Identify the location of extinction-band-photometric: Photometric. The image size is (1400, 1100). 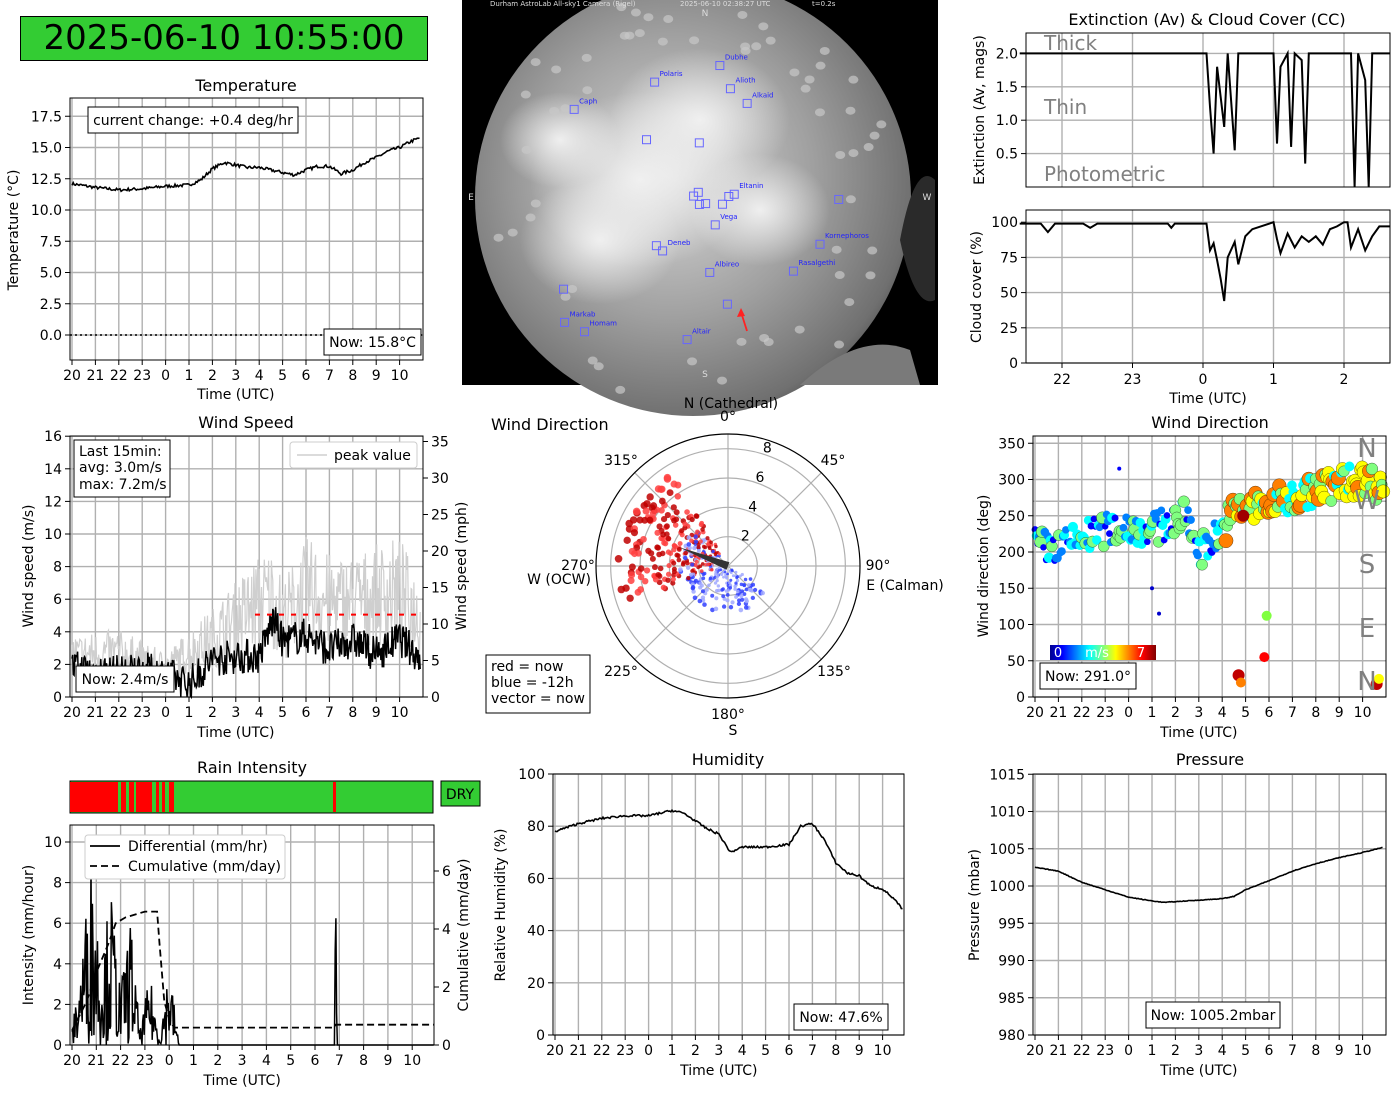
(1104, 174).